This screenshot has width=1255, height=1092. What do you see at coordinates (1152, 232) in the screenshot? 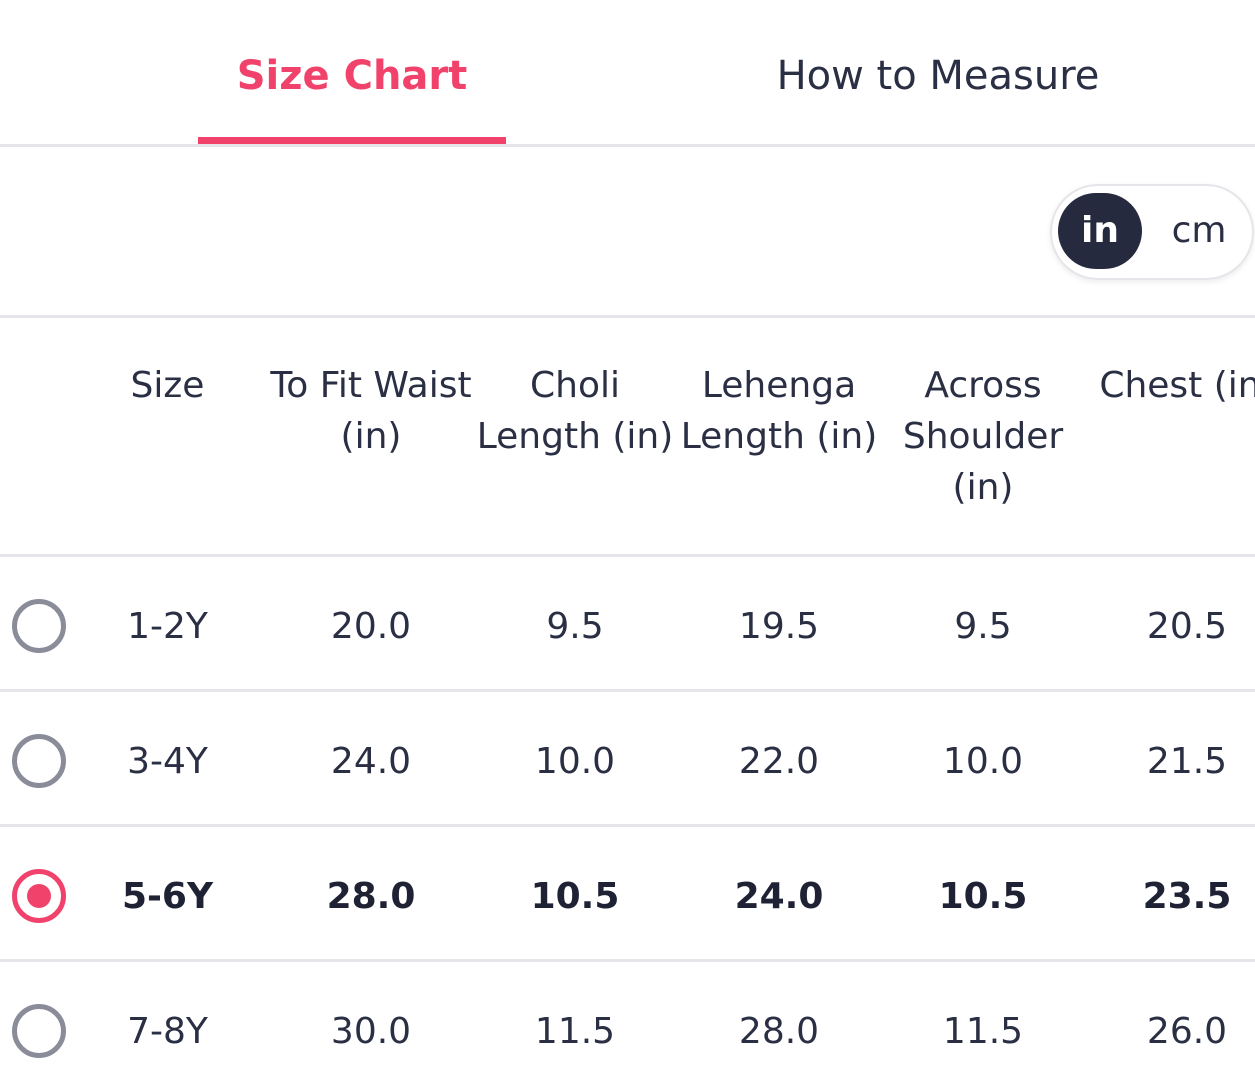
I see `unit-toggle` at bounding box center [1152, 232].